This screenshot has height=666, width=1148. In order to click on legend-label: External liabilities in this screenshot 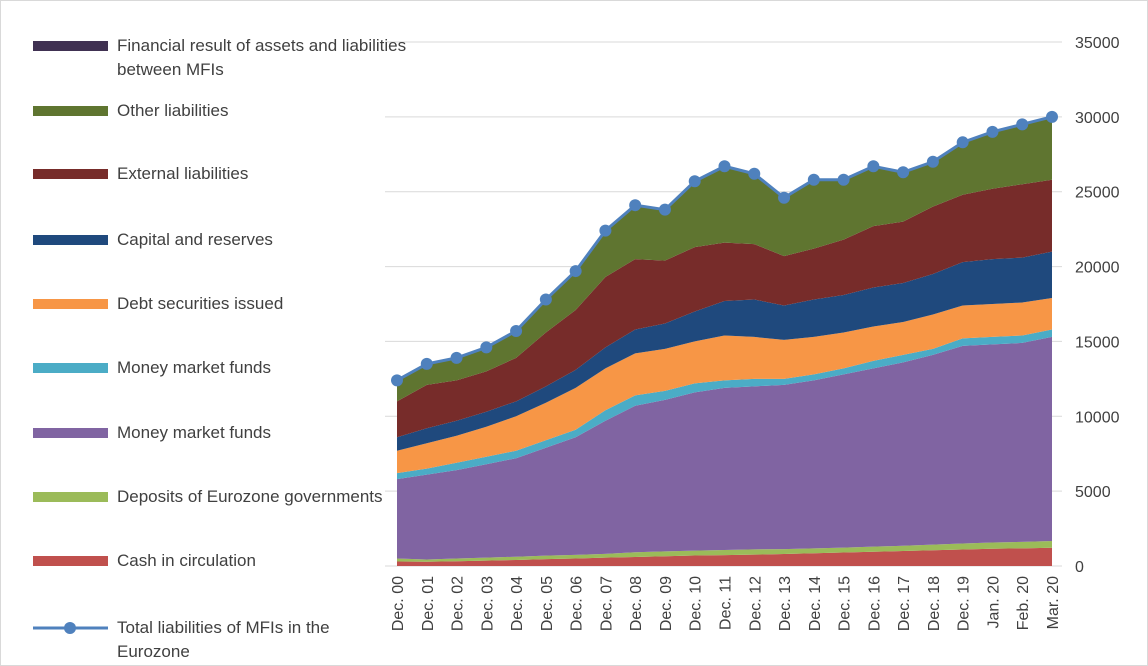, I will do `click(183, 173)`.